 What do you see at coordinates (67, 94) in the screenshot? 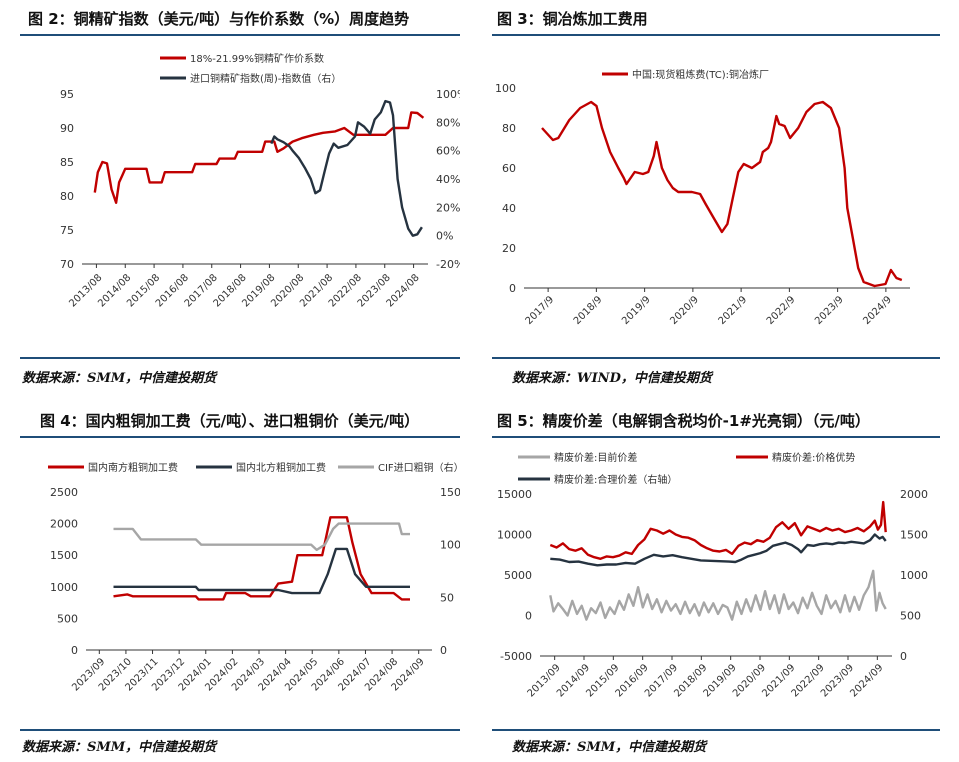
I see `y-left-tick-label: 95` at bounding box center [67, 94].